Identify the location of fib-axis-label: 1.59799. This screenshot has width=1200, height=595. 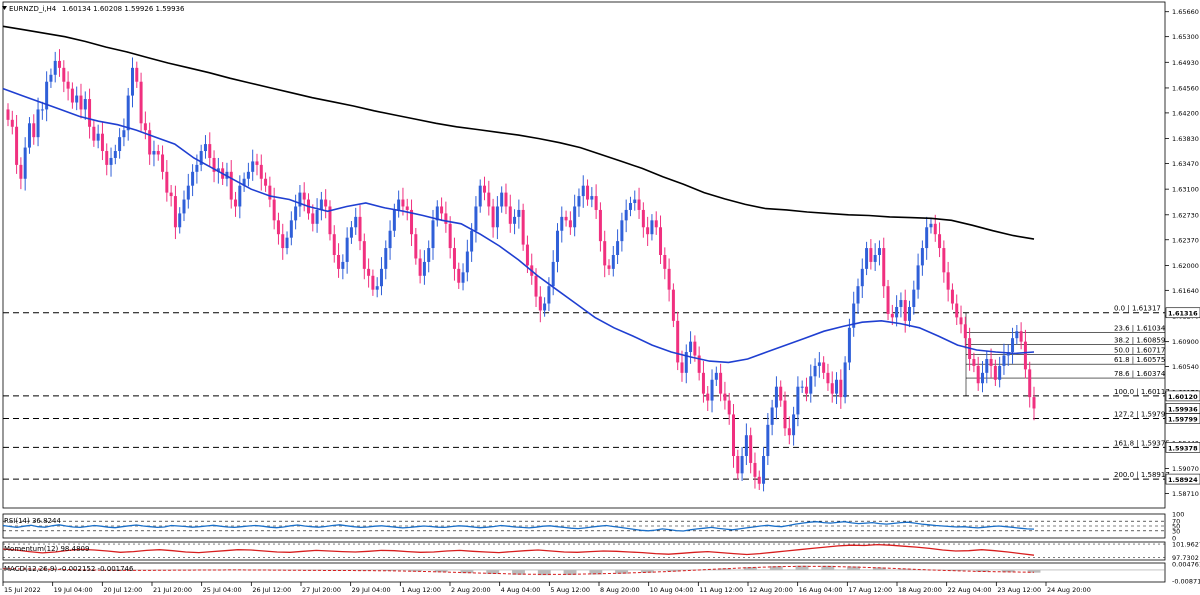
(1183, 420).